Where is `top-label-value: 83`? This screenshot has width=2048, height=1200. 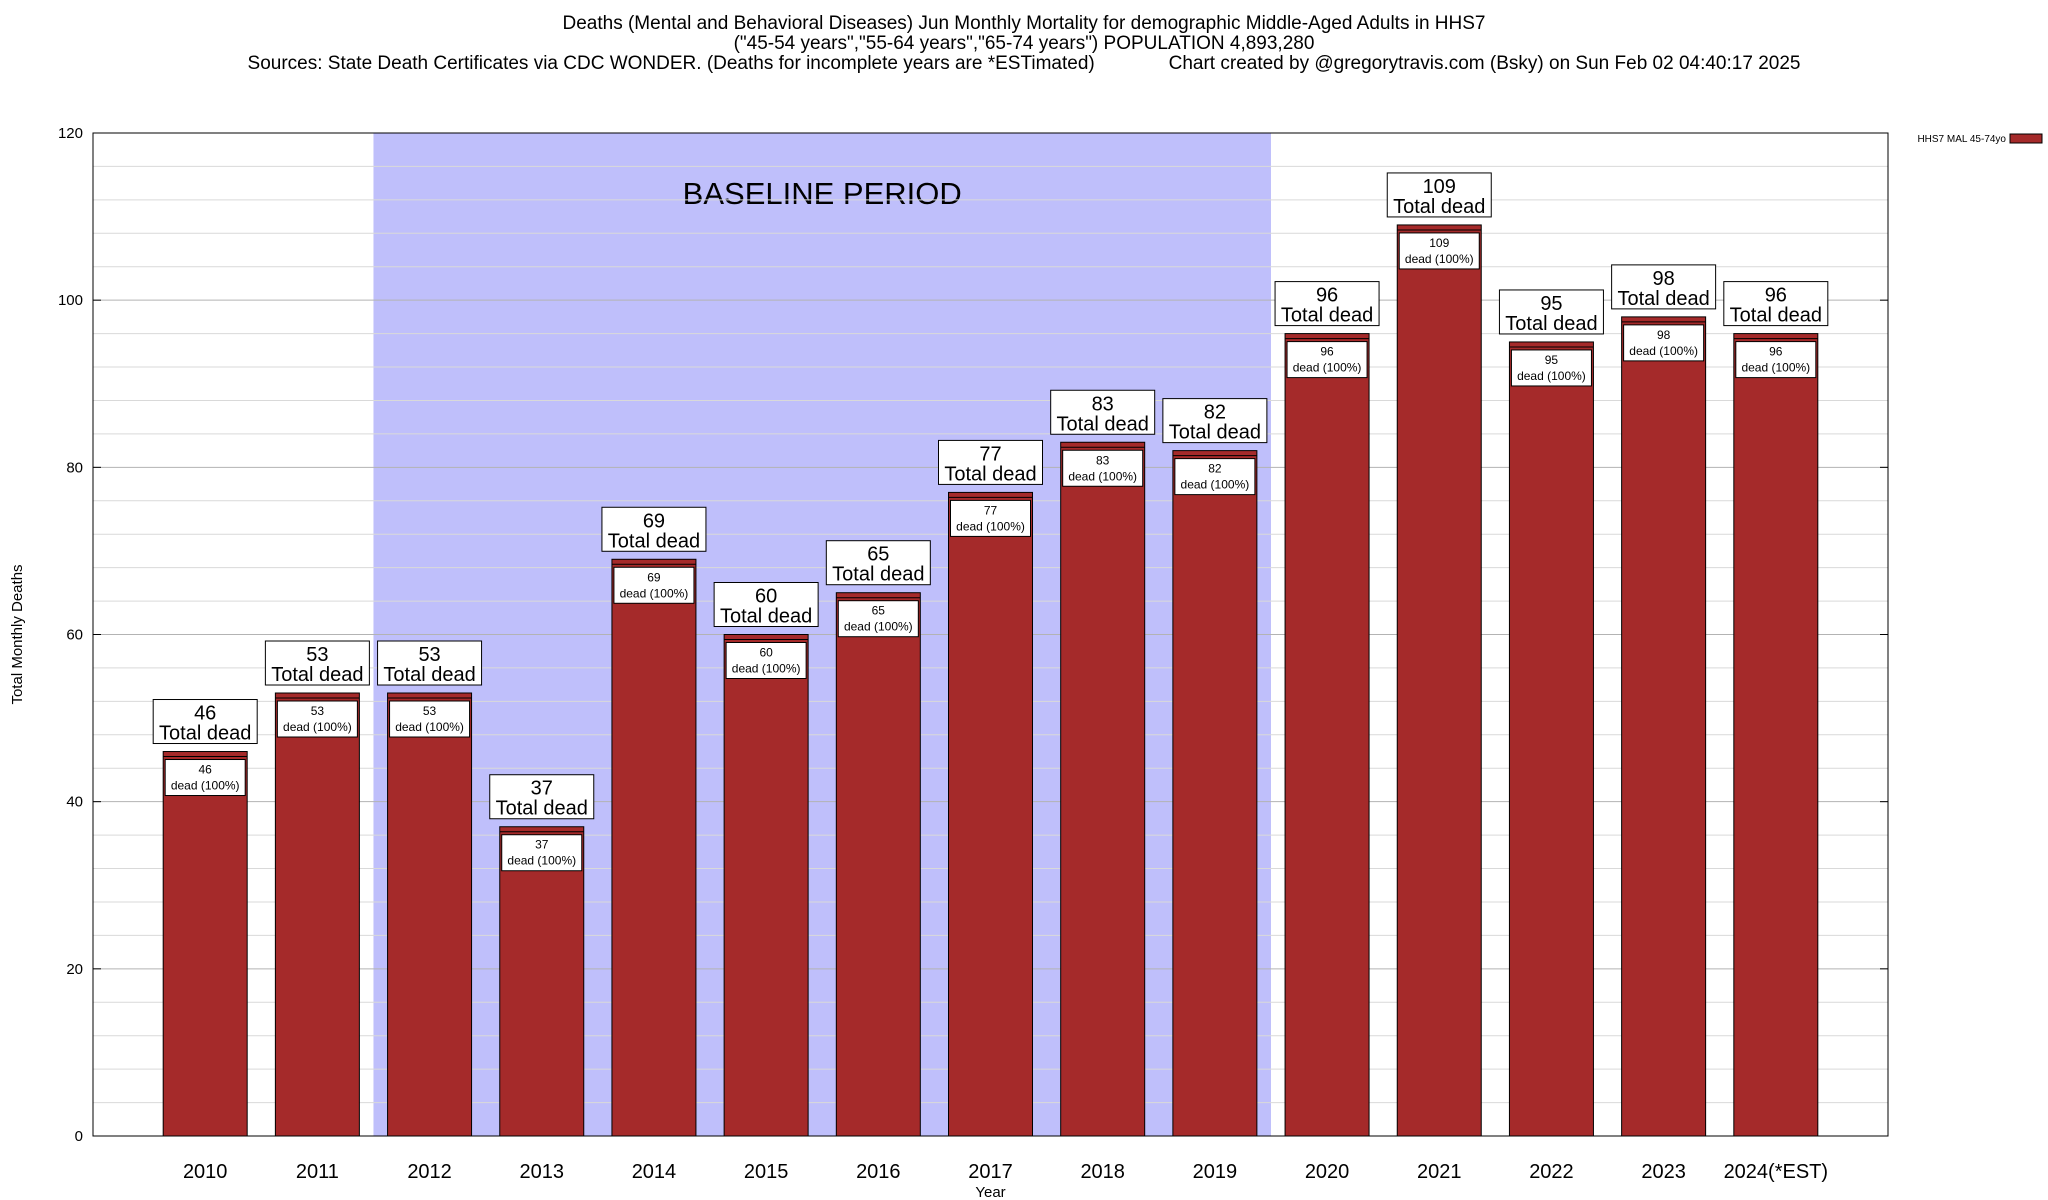 top-label-value: 83 is located at coordinates (1103, 404).